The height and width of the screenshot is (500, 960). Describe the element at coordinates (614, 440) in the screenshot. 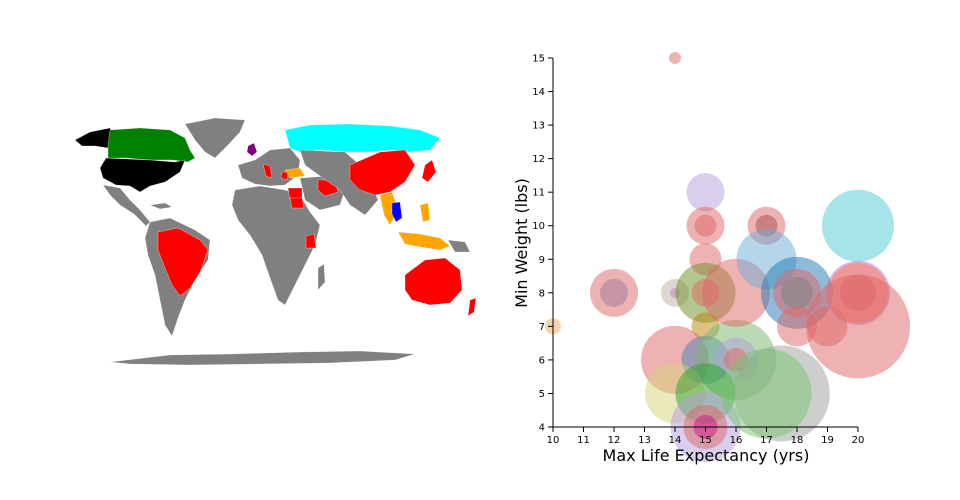

I see `x-tick-label-2: 12` at that location.